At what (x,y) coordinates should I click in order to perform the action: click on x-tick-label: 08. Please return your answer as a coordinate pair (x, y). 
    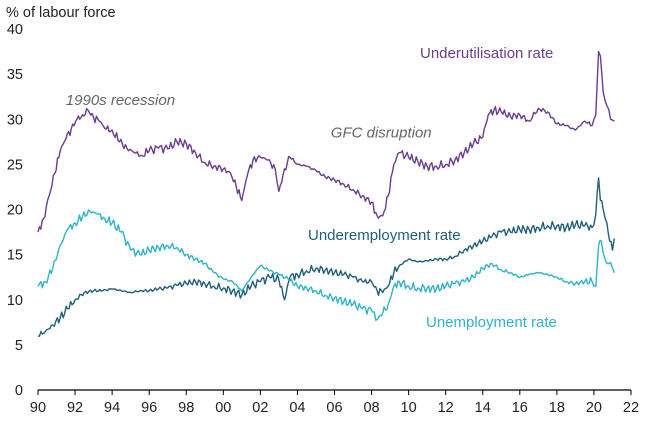
    Looking at the image, I should click on (371, 408).